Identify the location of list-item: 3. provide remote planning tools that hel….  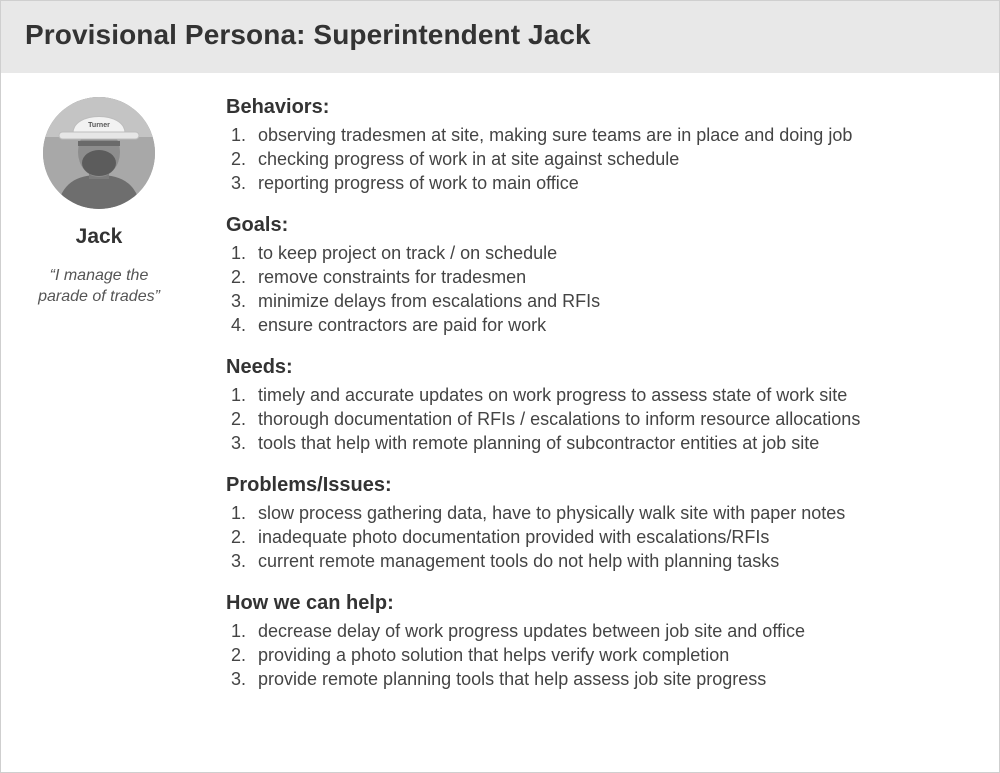
(606, 679).